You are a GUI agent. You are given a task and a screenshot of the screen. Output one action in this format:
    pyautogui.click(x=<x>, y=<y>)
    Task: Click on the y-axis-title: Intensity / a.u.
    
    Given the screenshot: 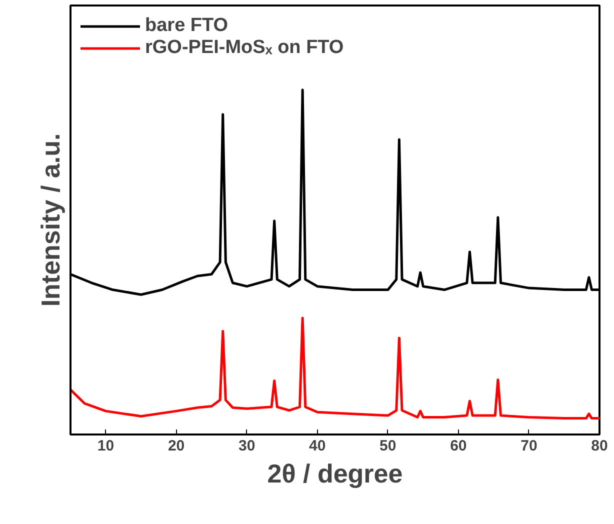 What is the action you would take?
    pyautogui.click(x=51, y=220)
    